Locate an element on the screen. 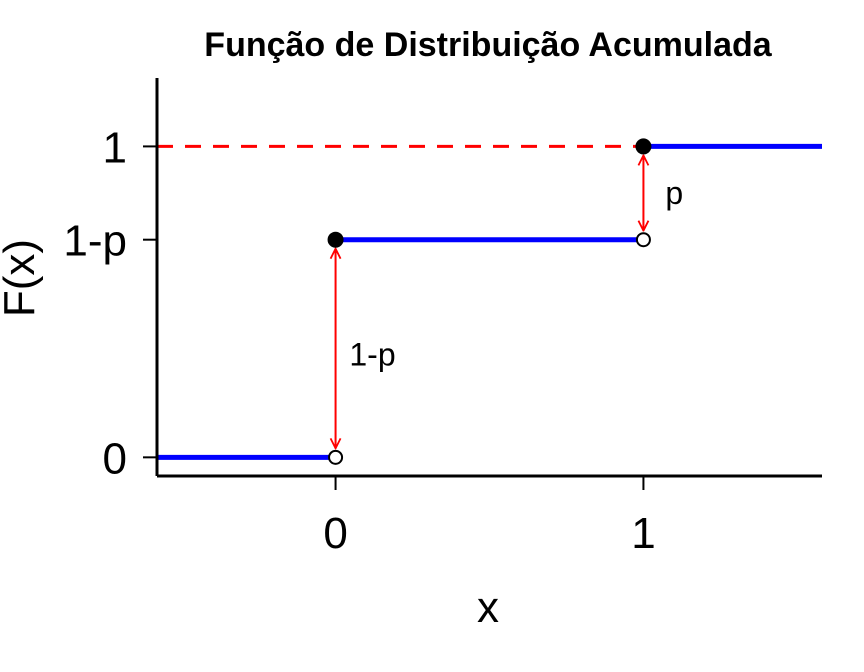 The image size is (864, 672). x-axis-label: x is located at coordinates (488, 607).